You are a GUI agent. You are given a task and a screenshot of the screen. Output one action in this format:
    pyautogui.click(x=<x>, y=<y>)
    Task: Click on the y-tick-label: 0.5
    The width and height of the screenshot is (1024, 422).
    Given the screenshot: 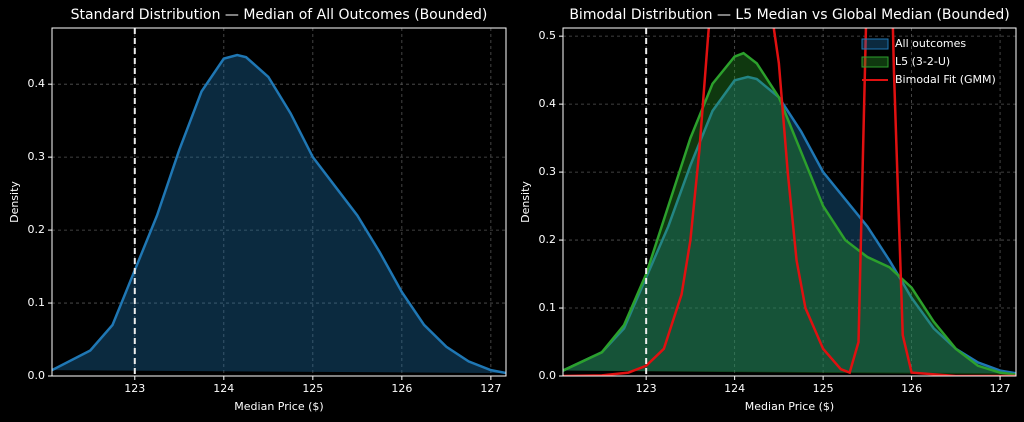 What is the action you would take?
    pyautogui.click(x=548, y=35)
    